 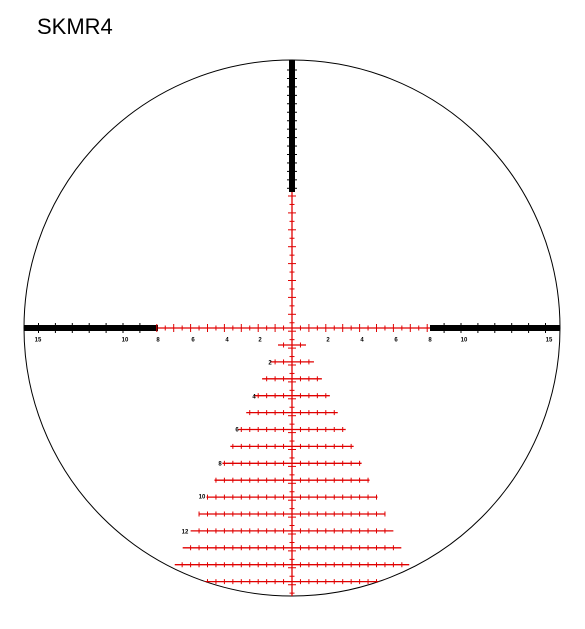 What do you see at coordinates (185, 533) in the screenshot?
I see `vertical-label: 12` at bounding box center [185, 533].